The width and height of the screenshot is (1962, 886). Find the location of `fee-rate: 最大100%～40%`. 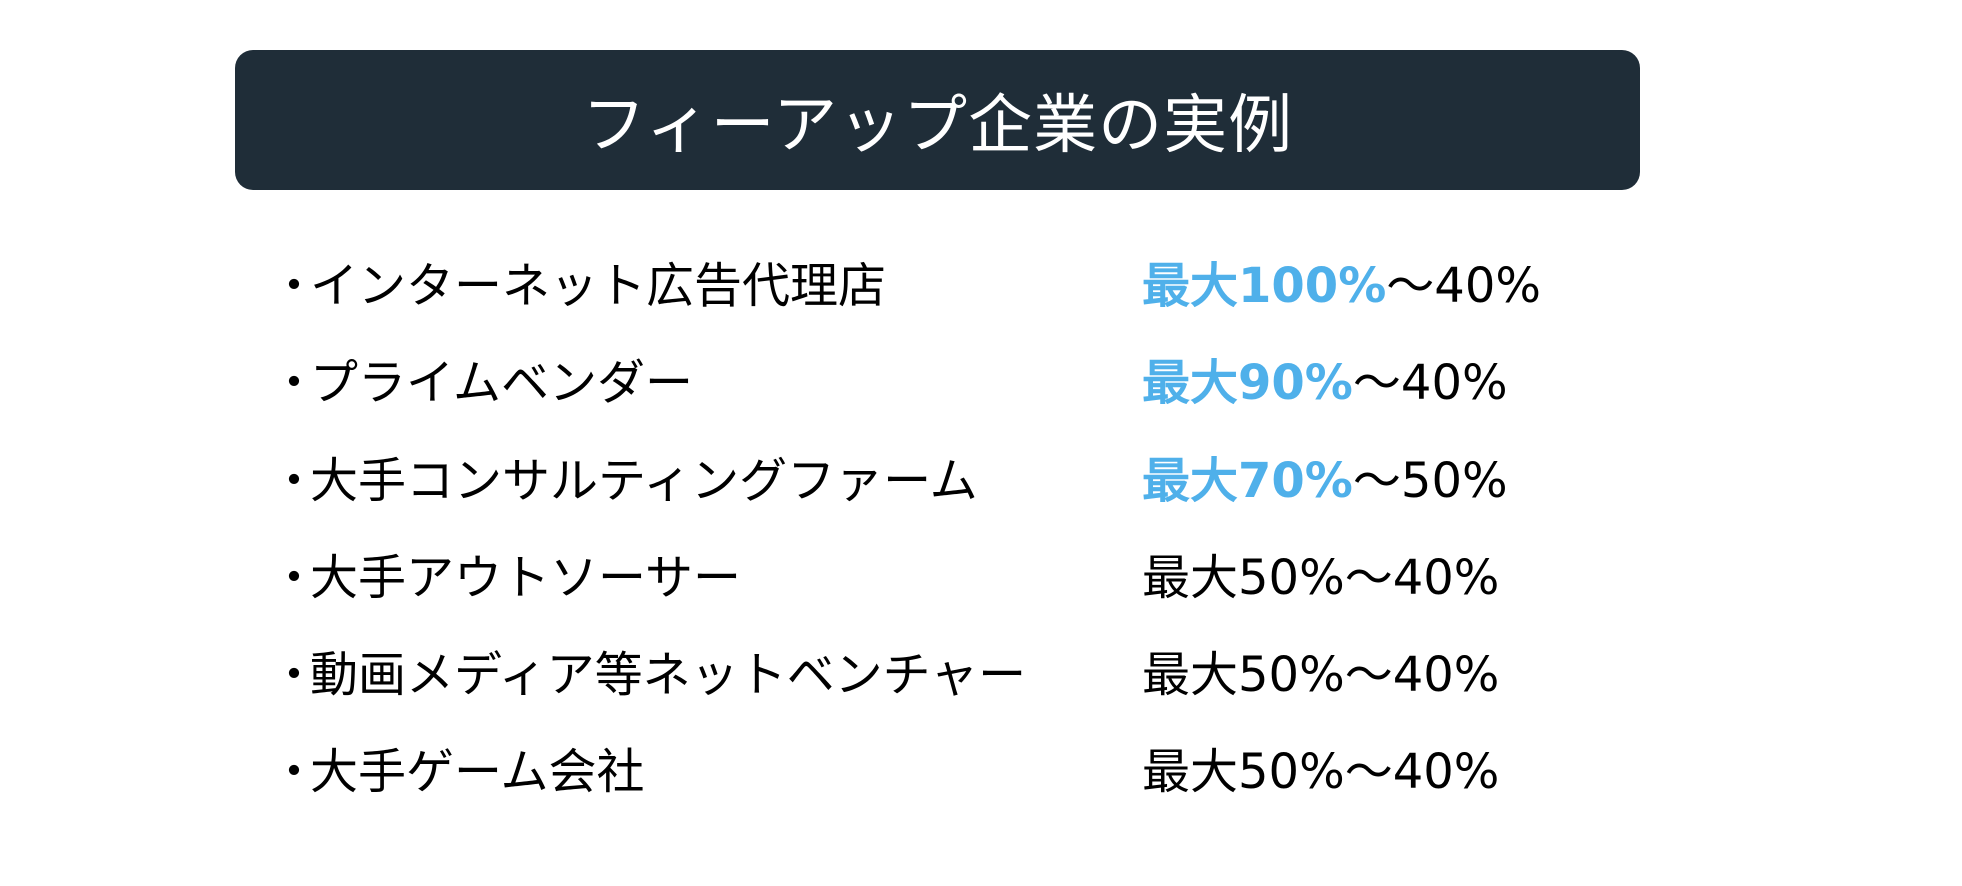

fee-rate: 最大100%～40% is located at coordinates (1341, 281).